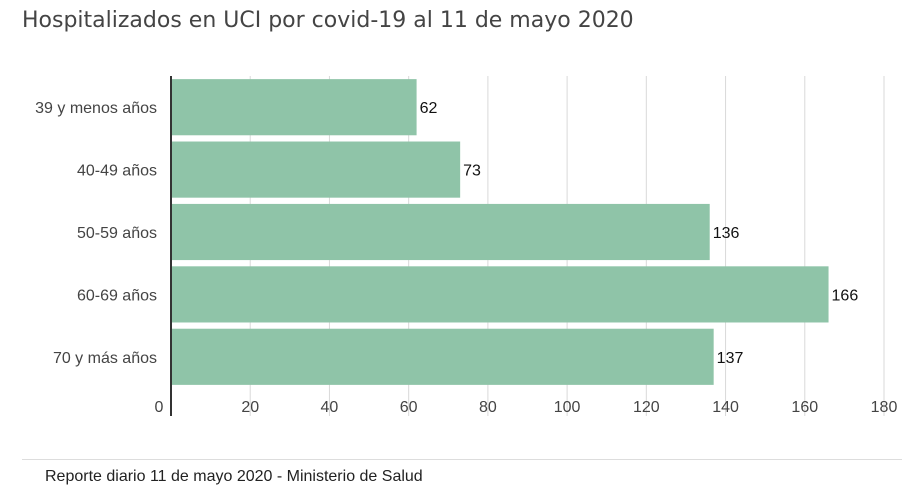  What do you see at coordinates (117, 171) in the screenshot?
I see `category-label: 40-49 años` at bounding box center [117, 171].